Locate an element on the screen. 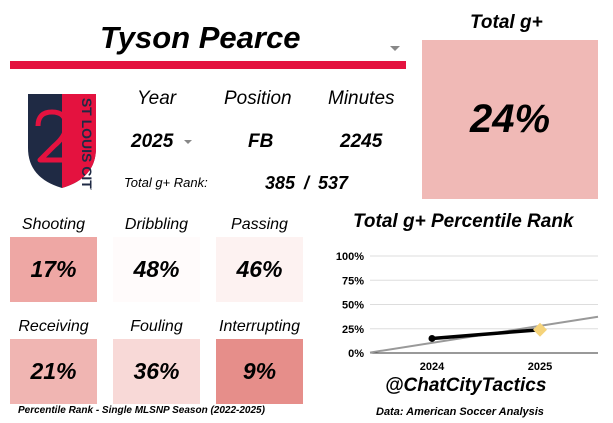  metric-label-receiving: Receiving is located at coordinates (53, 326).